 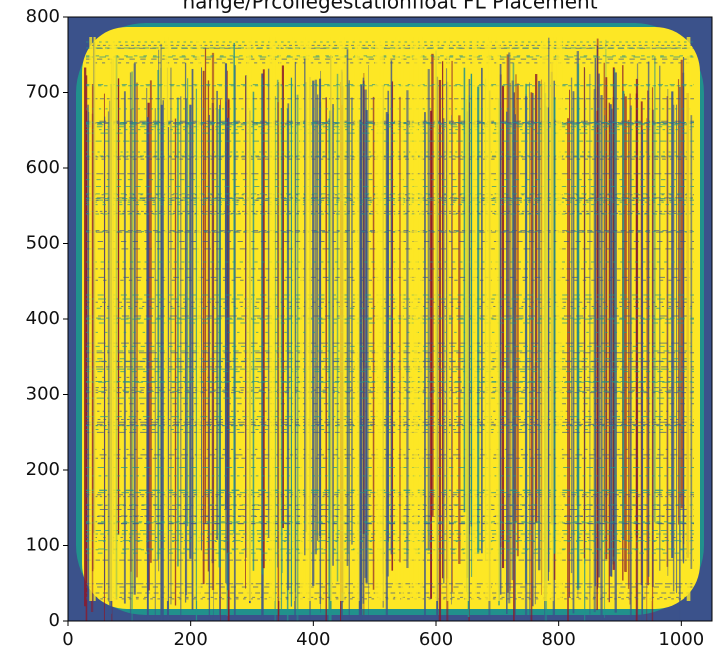 I want to click on y-tick-label: 200, so click(x=43, y=469).